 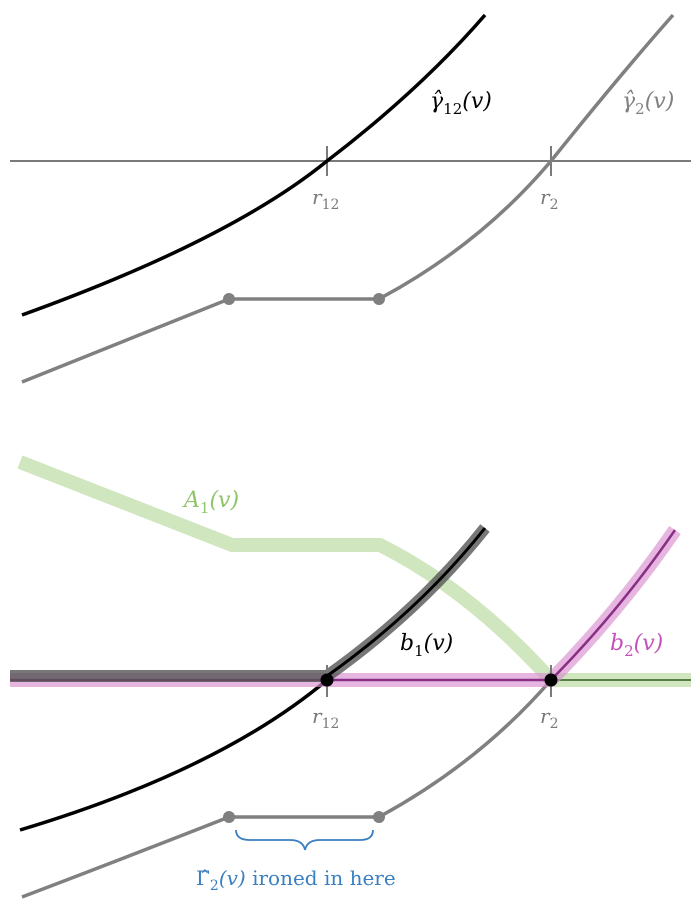 I want to click on bottom-gamma12-curve, so click(x=174, y=755).